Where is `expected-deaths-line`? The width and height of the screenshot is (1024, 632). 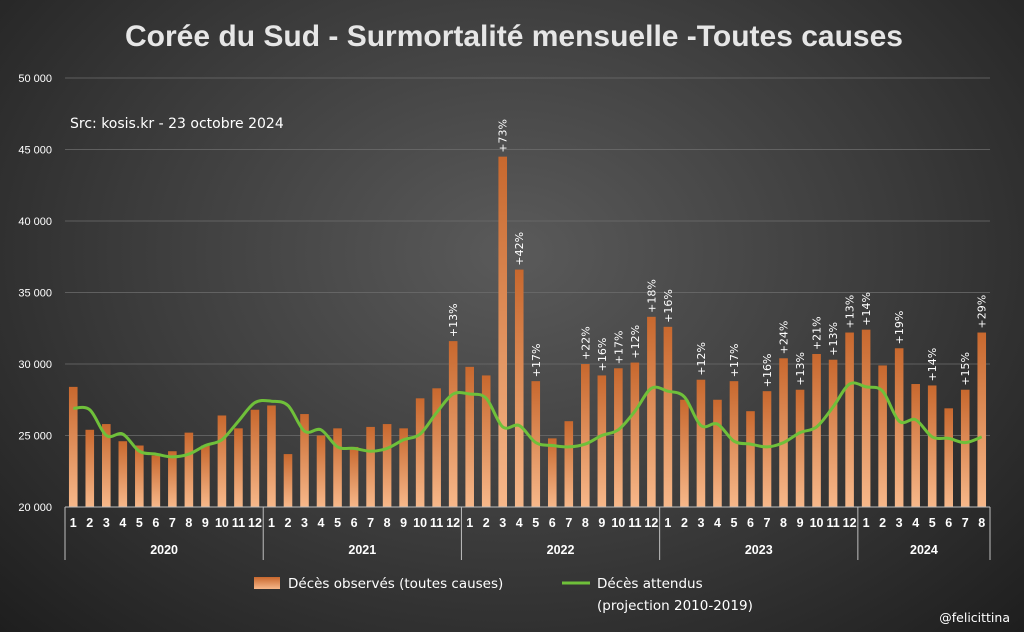
expected-deaths-line is located at coordinates (528, 420).